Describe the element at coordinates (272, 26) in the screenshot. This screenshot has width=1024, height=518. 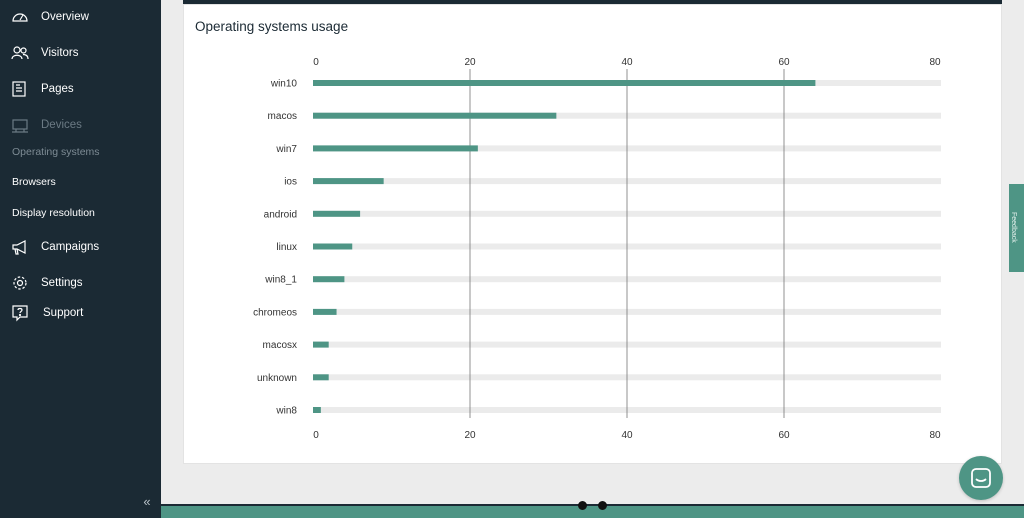
I see `card-title: Operating systems usage` at that location.